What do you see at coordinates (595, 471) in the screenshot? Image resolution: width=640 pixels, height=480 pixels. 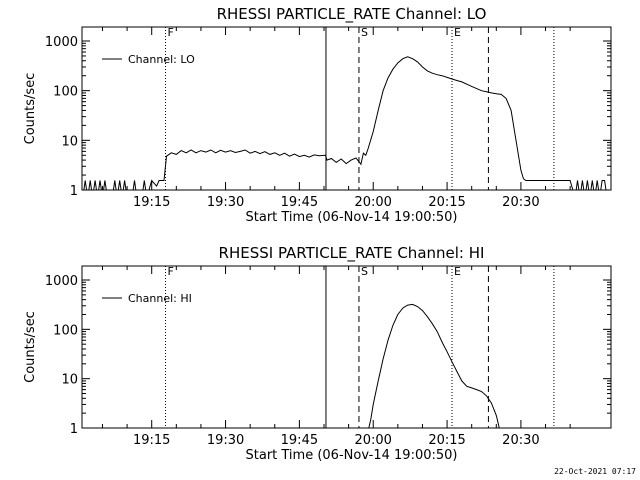 I see `footer-timestamp: 22-Oct-2021 07:17` at bounding box center [595, 471].